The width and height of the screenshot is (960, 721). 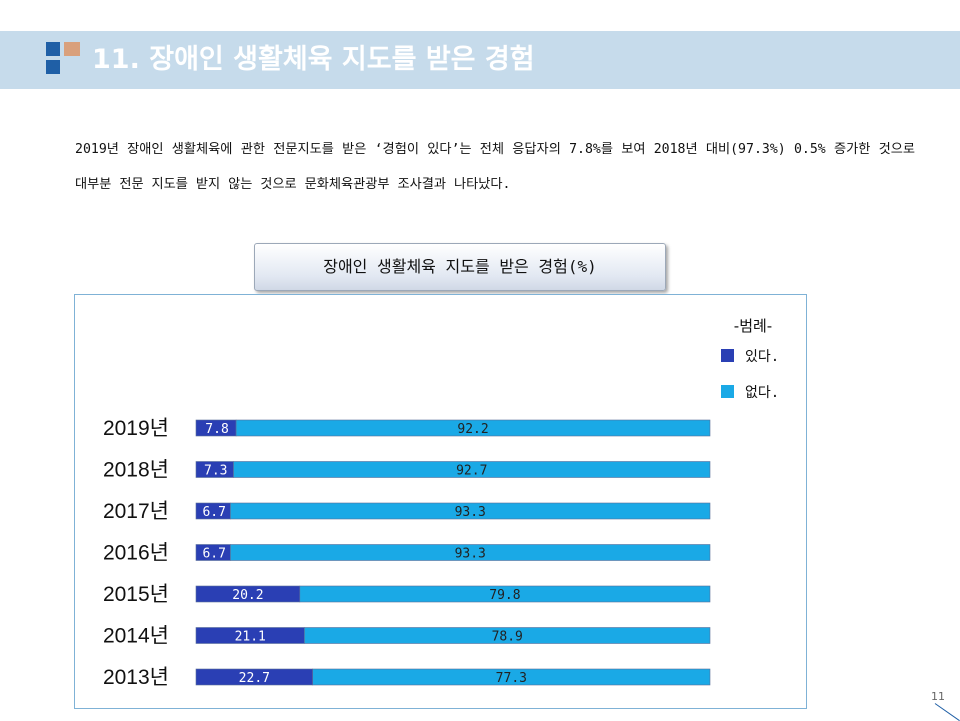 I want to click on logo-icon, so click(x=64, y=60).